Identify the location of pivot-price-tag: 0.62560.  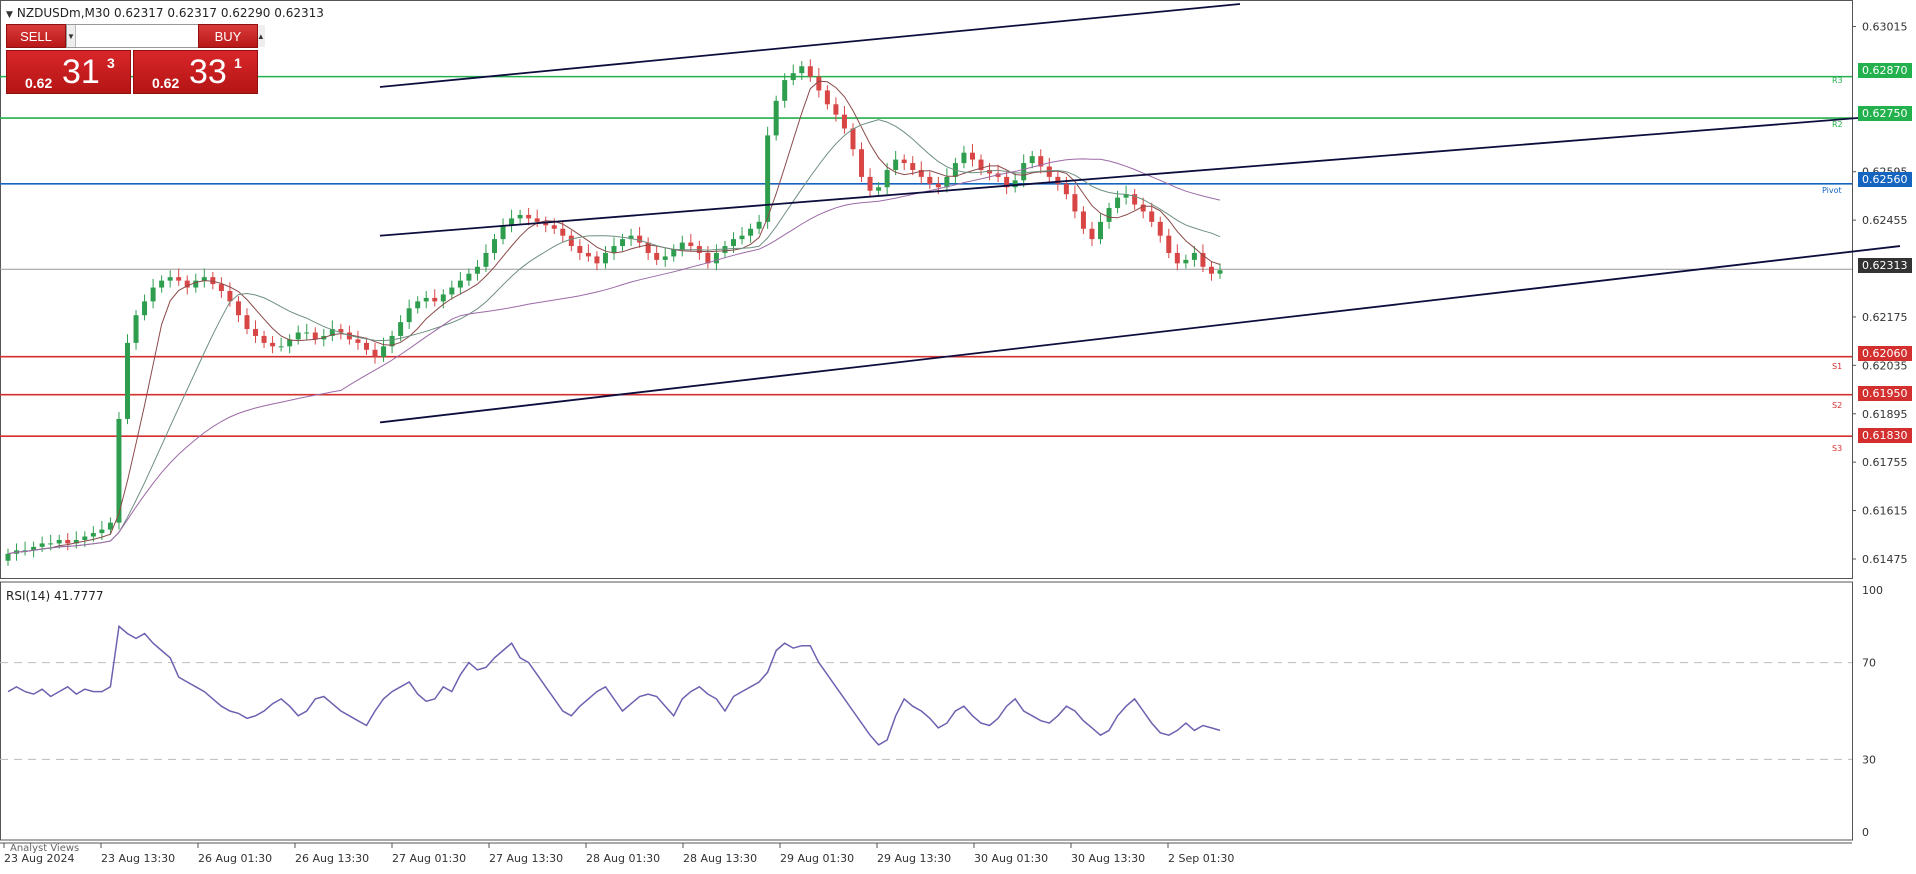
(1885, 179).